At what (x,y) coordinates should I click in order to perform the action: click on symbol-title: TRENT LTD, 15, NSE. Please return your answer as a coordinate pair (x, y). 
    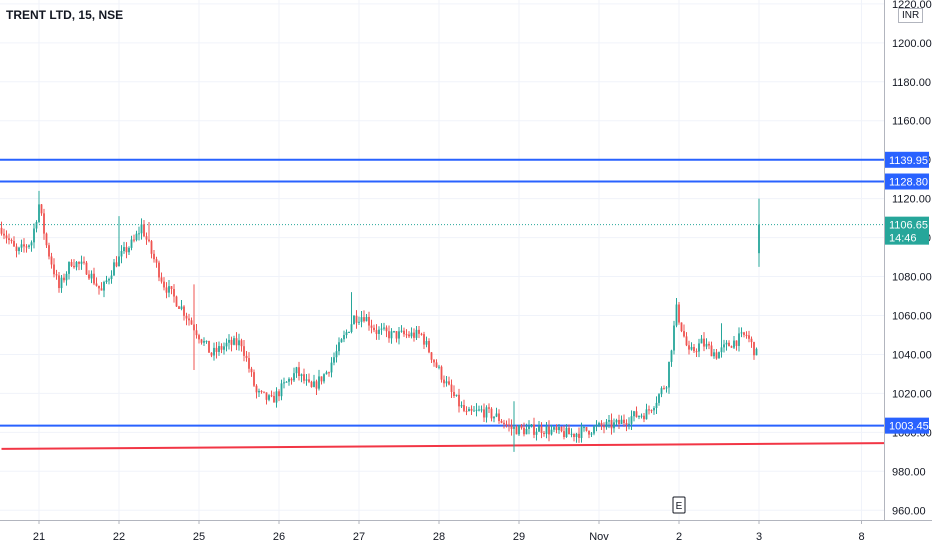
    Looking at the image, I should click on (65, 15).